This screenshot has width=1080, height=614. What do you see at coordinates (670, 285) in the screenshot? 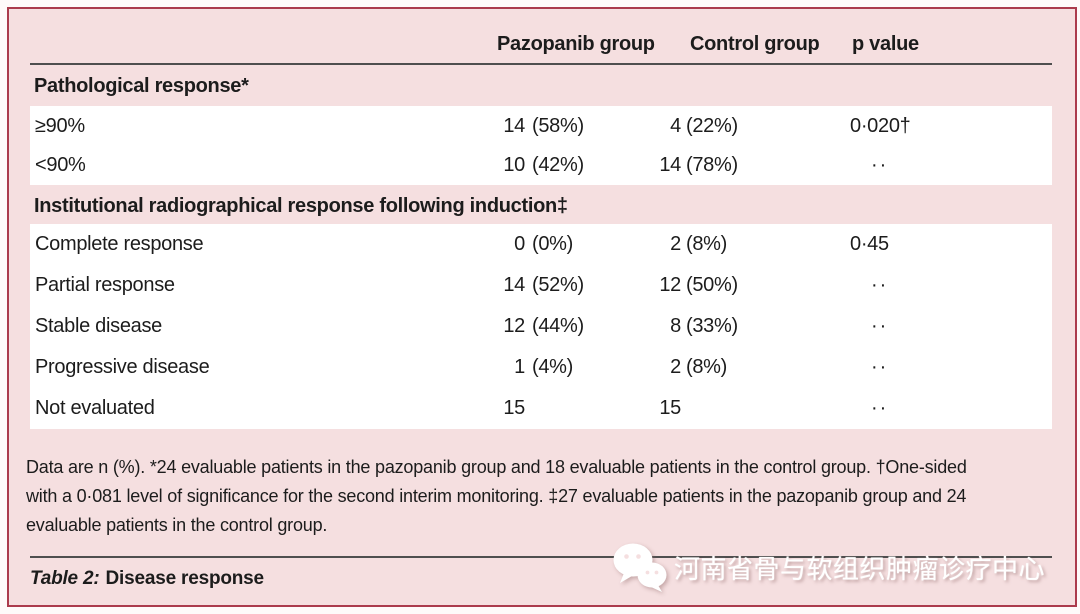
I see `control-count: 12` at bounding box center [670, 285].